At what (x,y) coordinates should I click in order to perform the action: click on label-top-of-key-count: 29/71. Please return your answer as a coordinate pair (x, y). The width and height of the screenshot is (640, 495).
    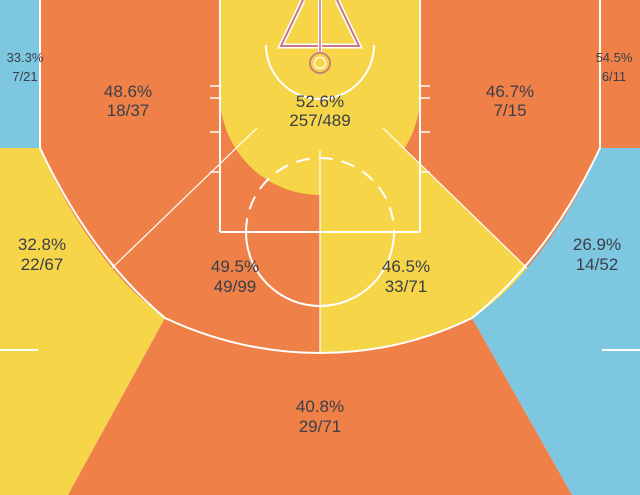
    Looking at the image, I should click on (320, 426).